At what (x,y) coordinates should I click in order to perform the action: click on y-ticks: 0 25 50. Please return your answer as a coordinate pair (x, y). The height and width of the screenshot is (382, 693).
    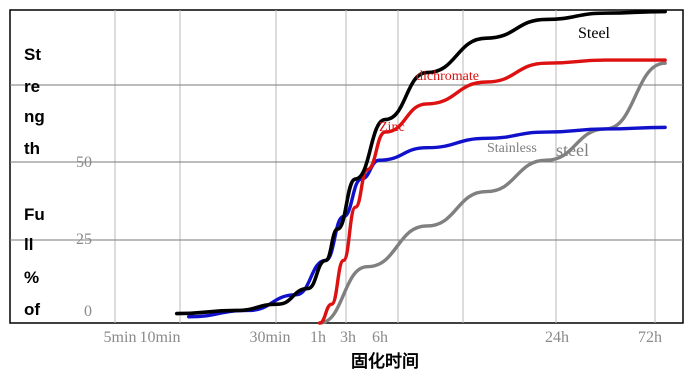
    Looking at the image, I should click on (84, 237).